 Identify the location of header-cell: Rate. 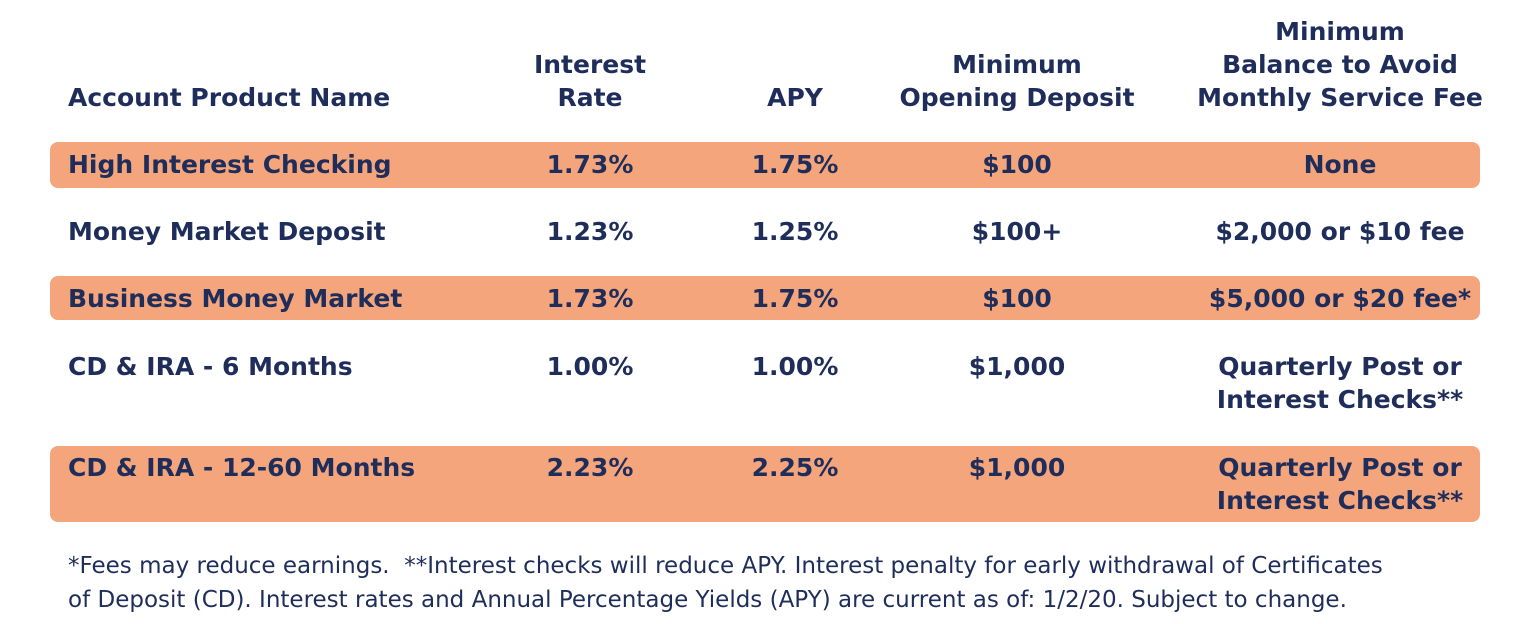
(590, 97).